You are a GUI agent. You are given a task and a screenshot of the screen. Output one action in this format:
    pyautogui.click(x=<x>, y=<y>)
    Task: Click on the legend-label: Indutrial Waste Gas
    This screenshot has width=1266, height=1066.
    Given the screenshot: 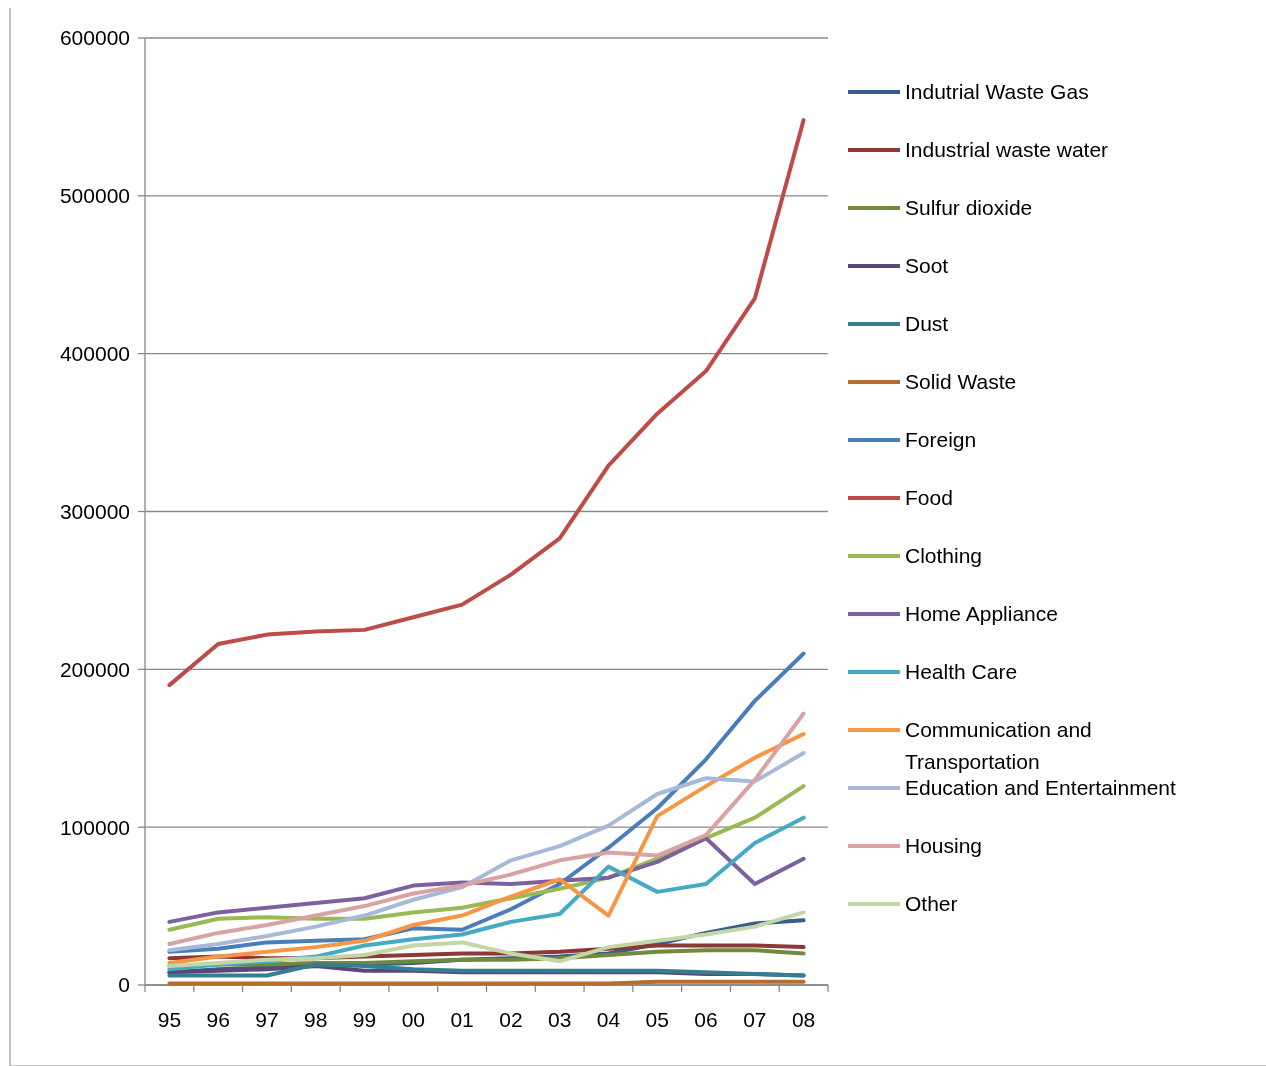 What is the action you would take?
    pyautogui.click(x=997, y=91)
    